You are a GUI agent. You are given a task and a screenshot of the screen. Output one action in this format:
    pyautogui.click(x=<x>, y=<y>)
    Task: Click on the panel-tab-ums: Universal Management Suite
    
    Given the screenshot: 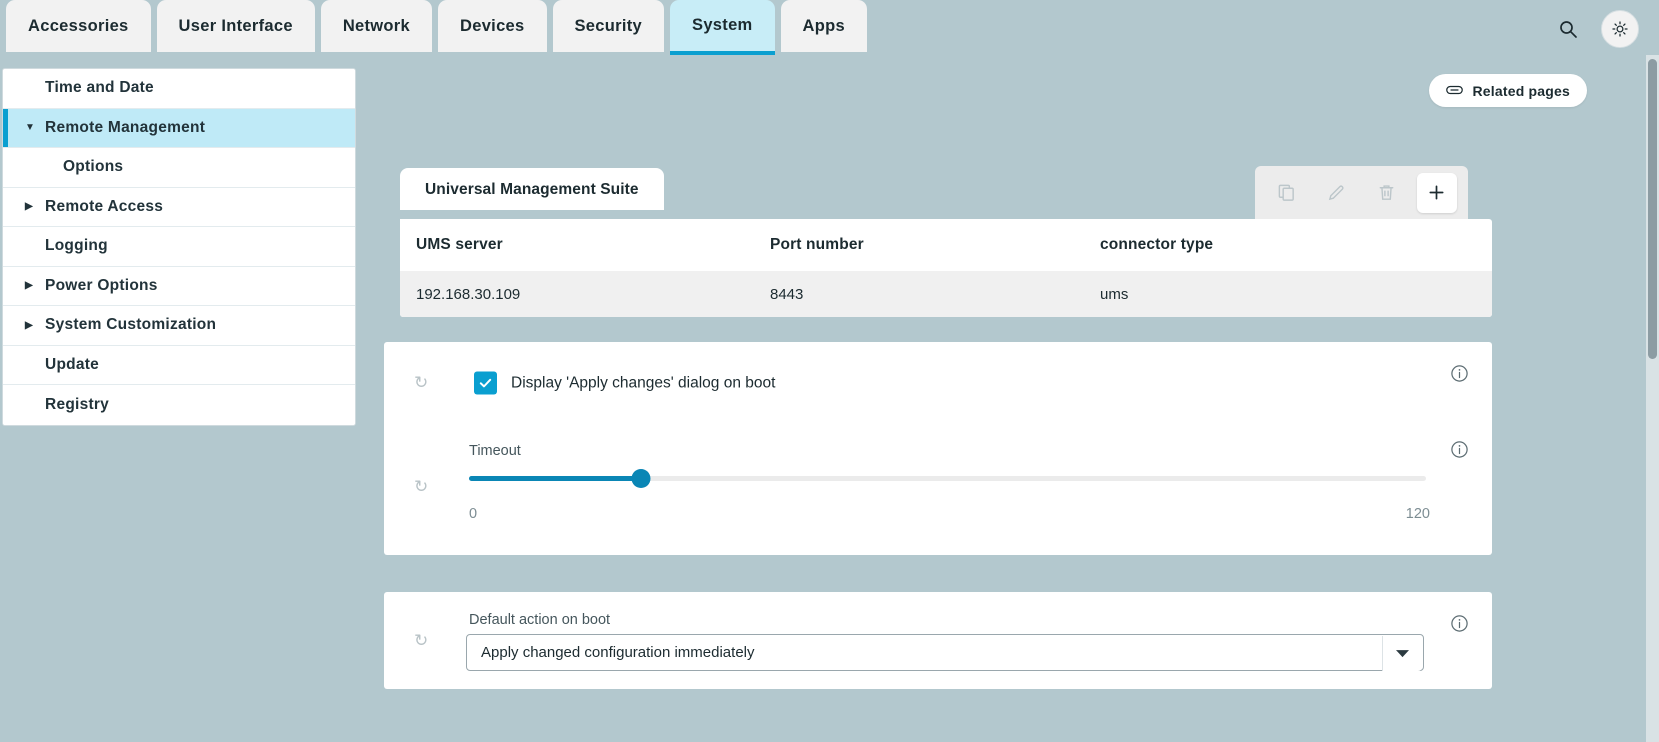 What is the action you would take?
    pyautogui.click(x=532, y=189)
    